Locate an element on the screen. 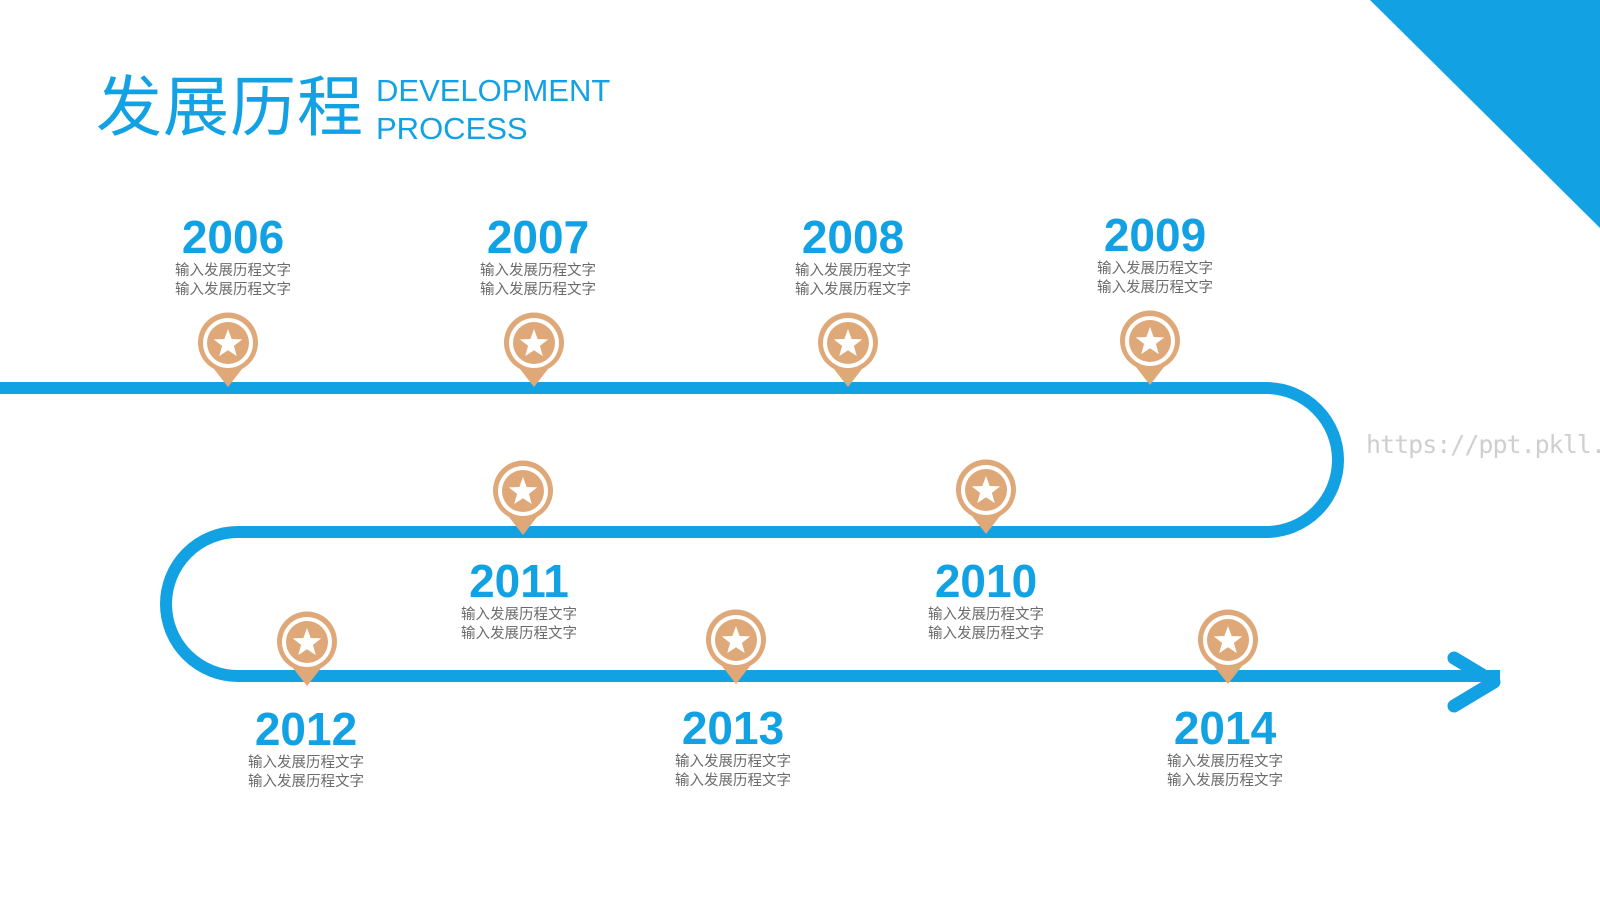  milestone-2008: 2008 输入发展历程文字 输入发展历程文字 is located at coordinates (853, 256).